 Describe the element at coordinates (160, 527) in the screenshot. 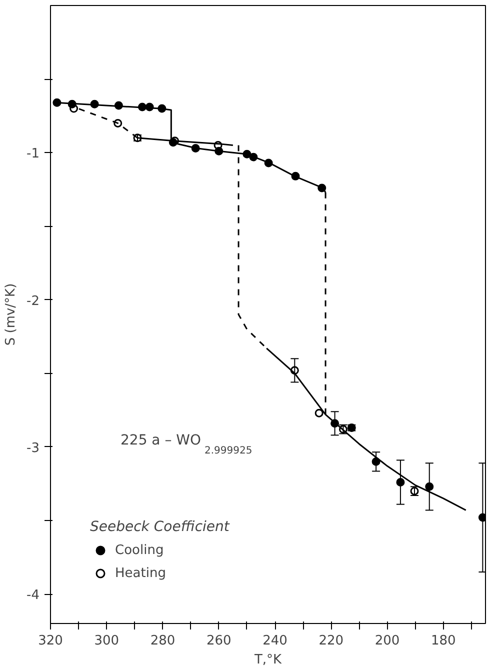

I see `legend-title: Seebeck Coefficient` at that location.